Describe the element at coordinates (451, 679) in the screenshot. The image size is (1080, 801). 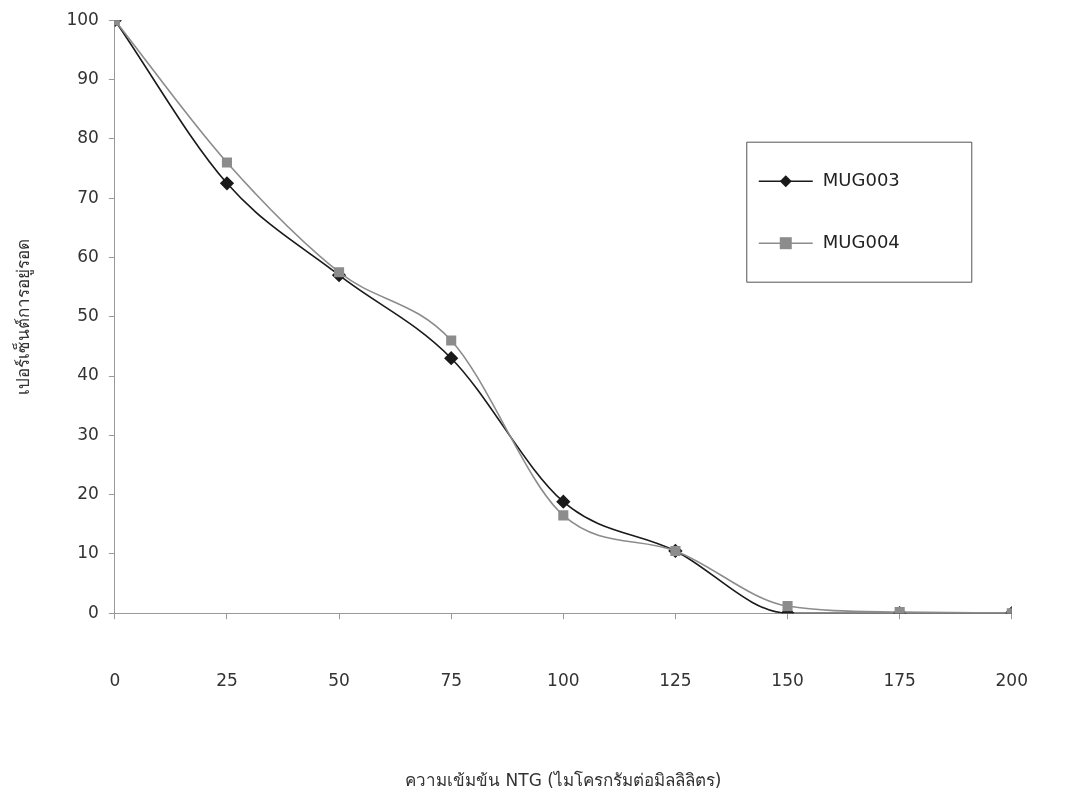
I see `x-tick-label: 75` at that location.